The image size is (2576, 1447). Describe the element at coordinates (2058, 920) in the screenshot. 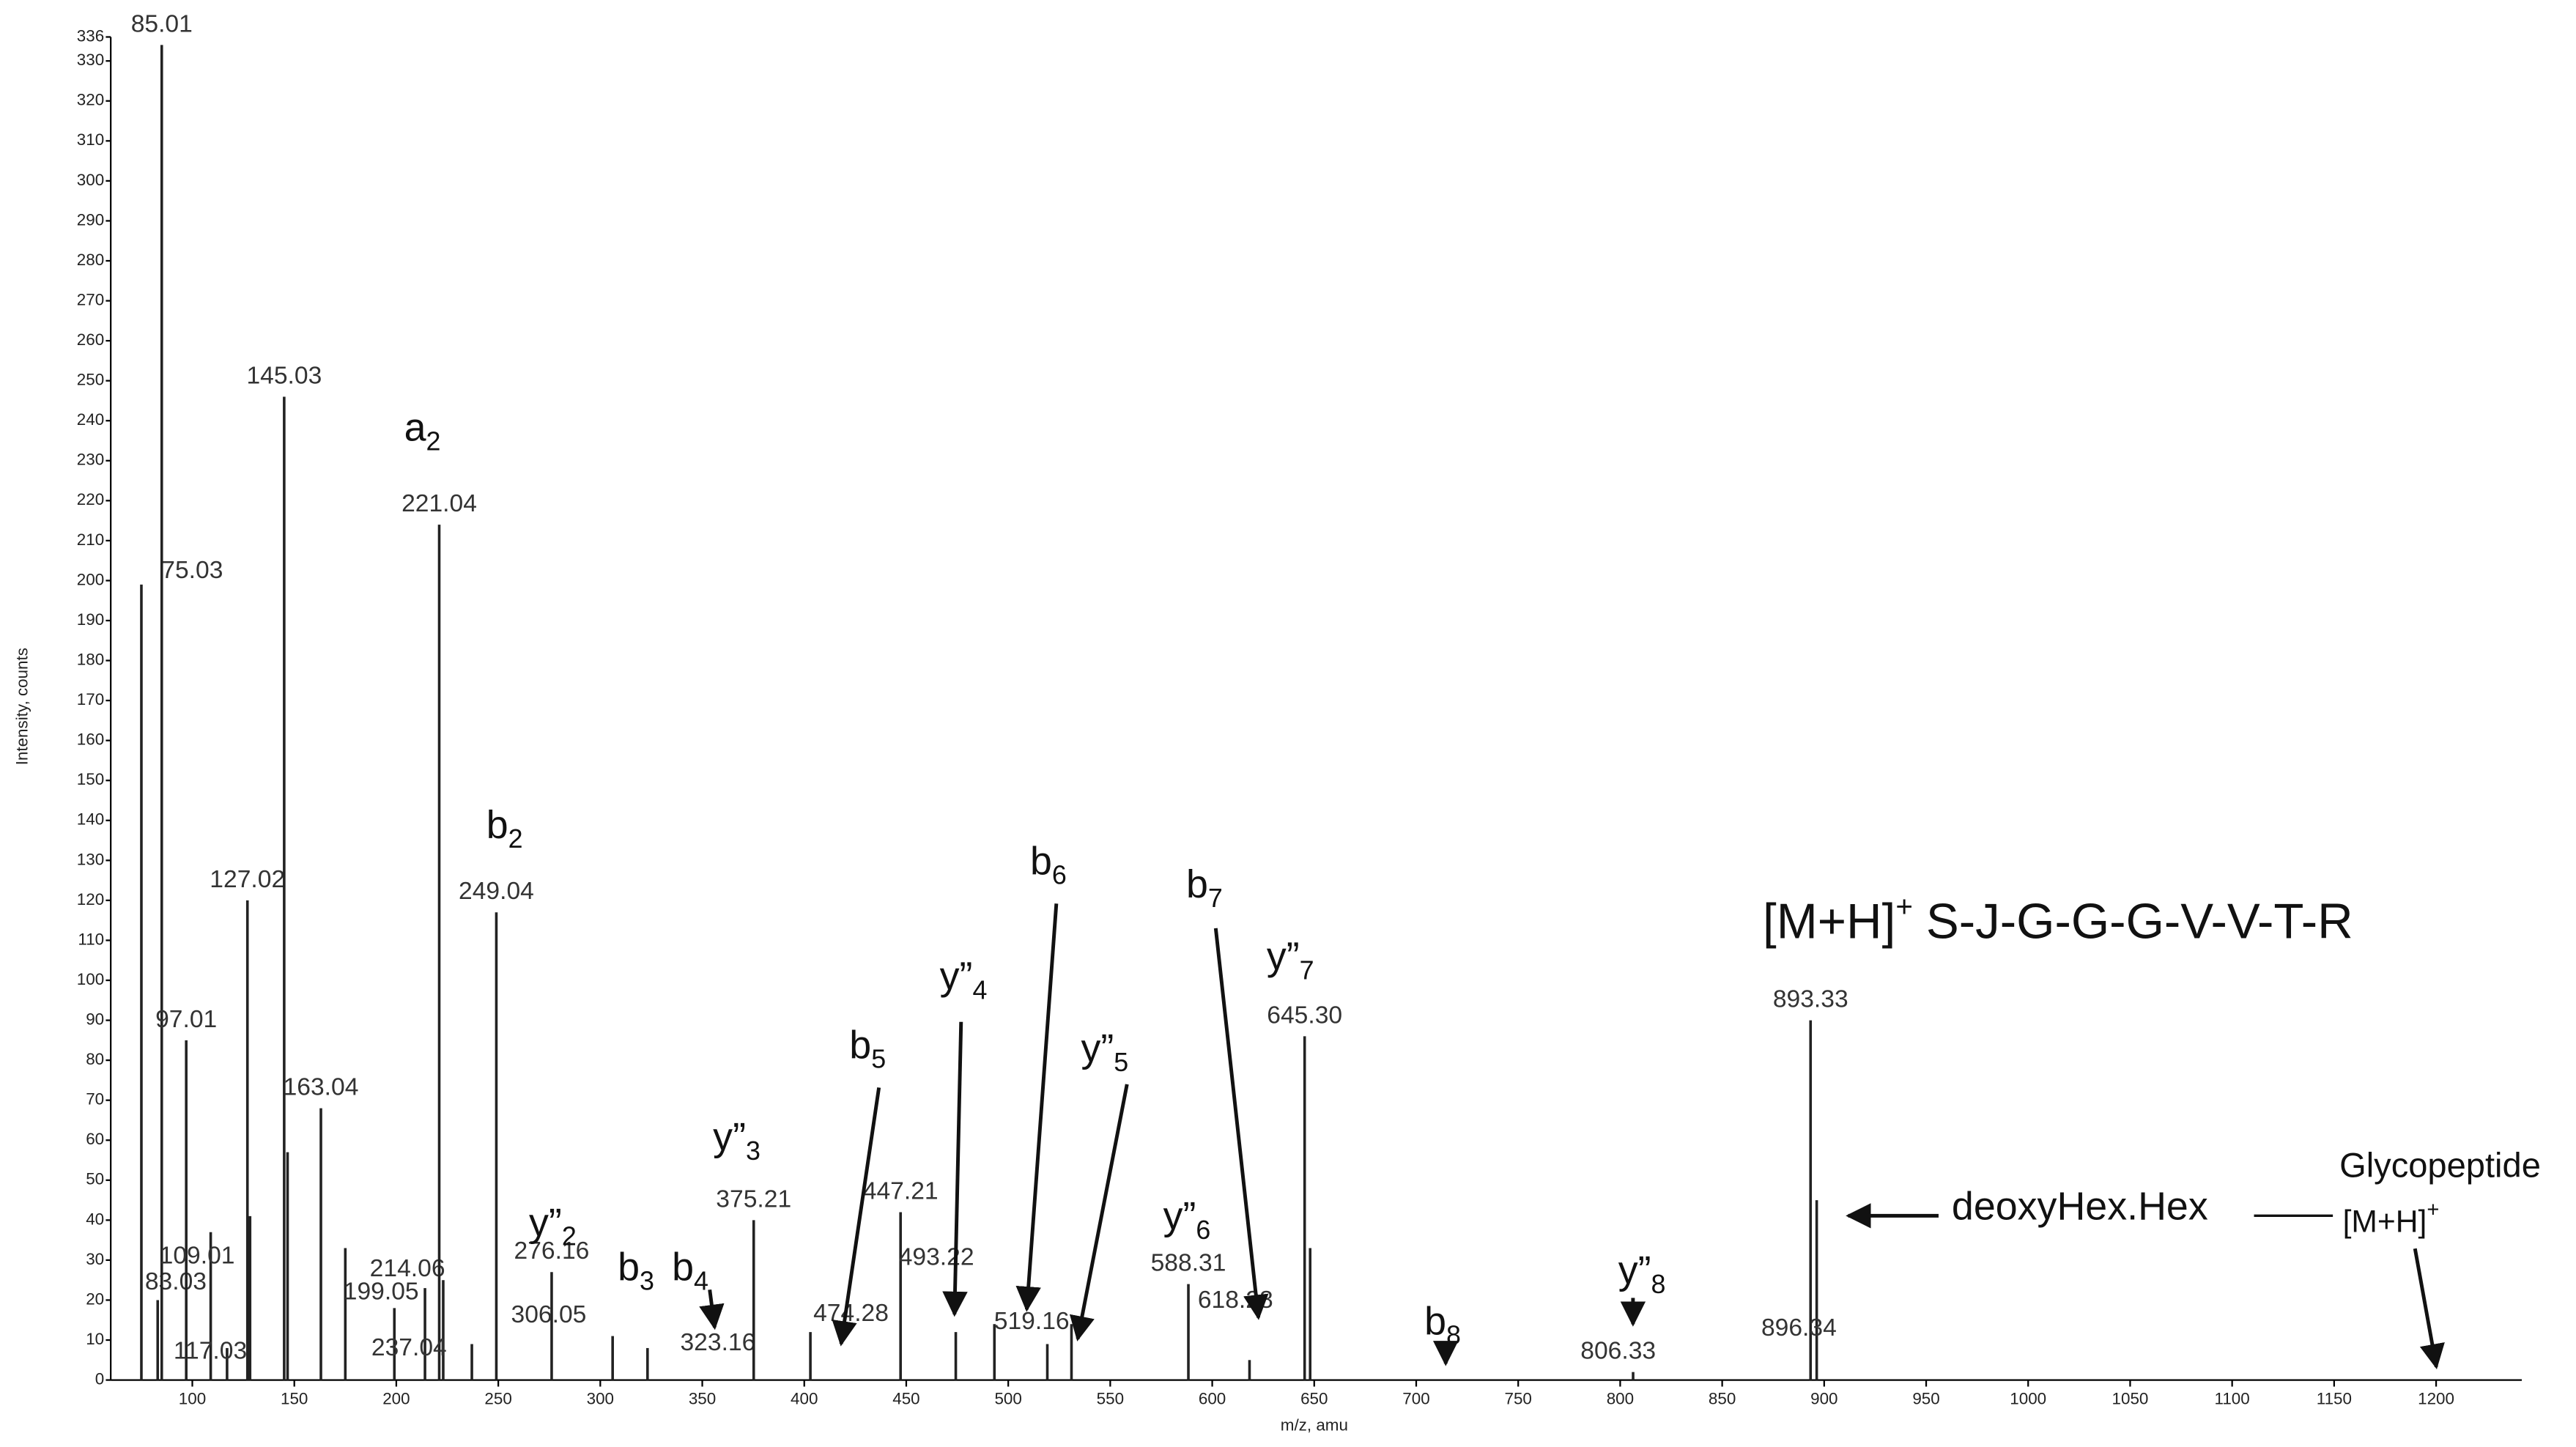

I see `sequence-title: [M+H]+ S-J-G-G-G-V-V-T-R` at that location.